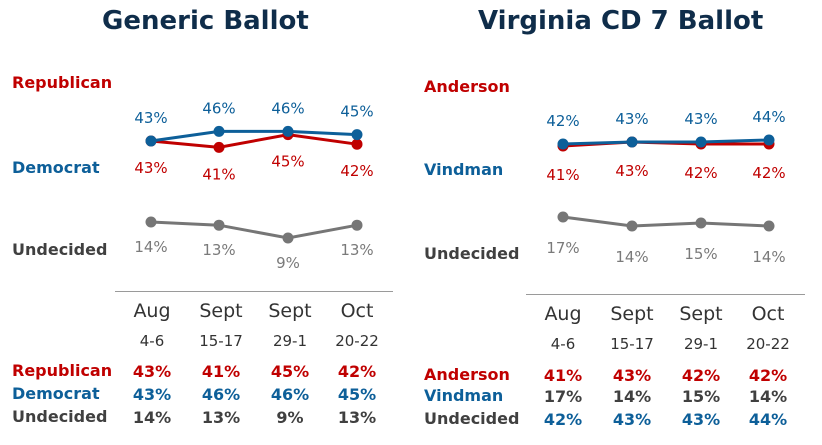  Describe the element at coordinates (464, 395) in the screenshot. I see `table-row-label: Vindman` at that location.